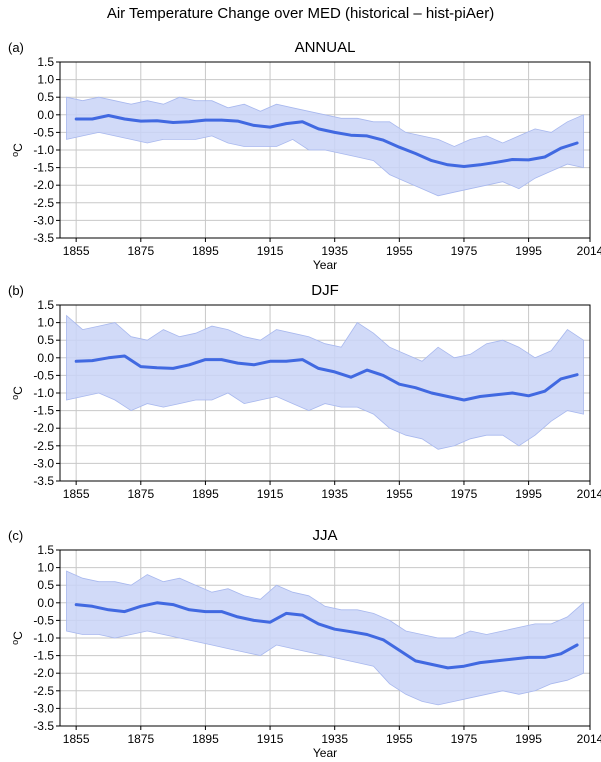  I want to click on x-tick-label: 1995, so click(528, 494).